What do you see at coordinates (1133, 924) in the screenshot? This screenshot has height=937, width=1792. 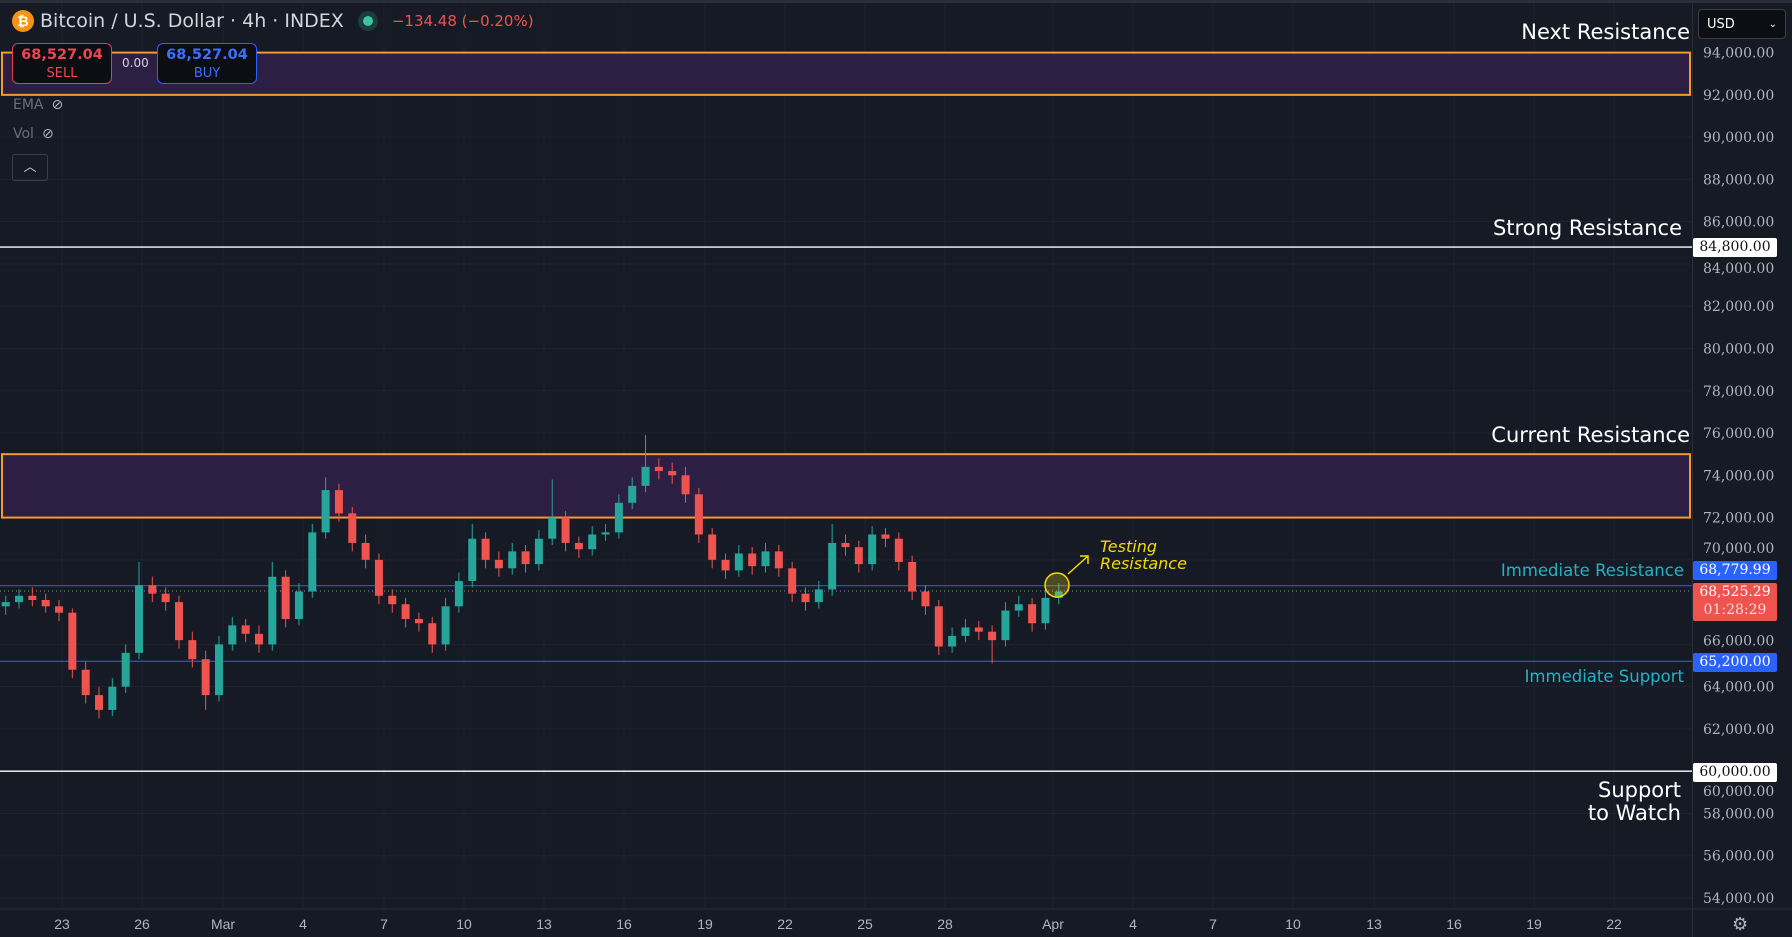 I see `time-tick-label: 4` at bounding box center [1133, 924].